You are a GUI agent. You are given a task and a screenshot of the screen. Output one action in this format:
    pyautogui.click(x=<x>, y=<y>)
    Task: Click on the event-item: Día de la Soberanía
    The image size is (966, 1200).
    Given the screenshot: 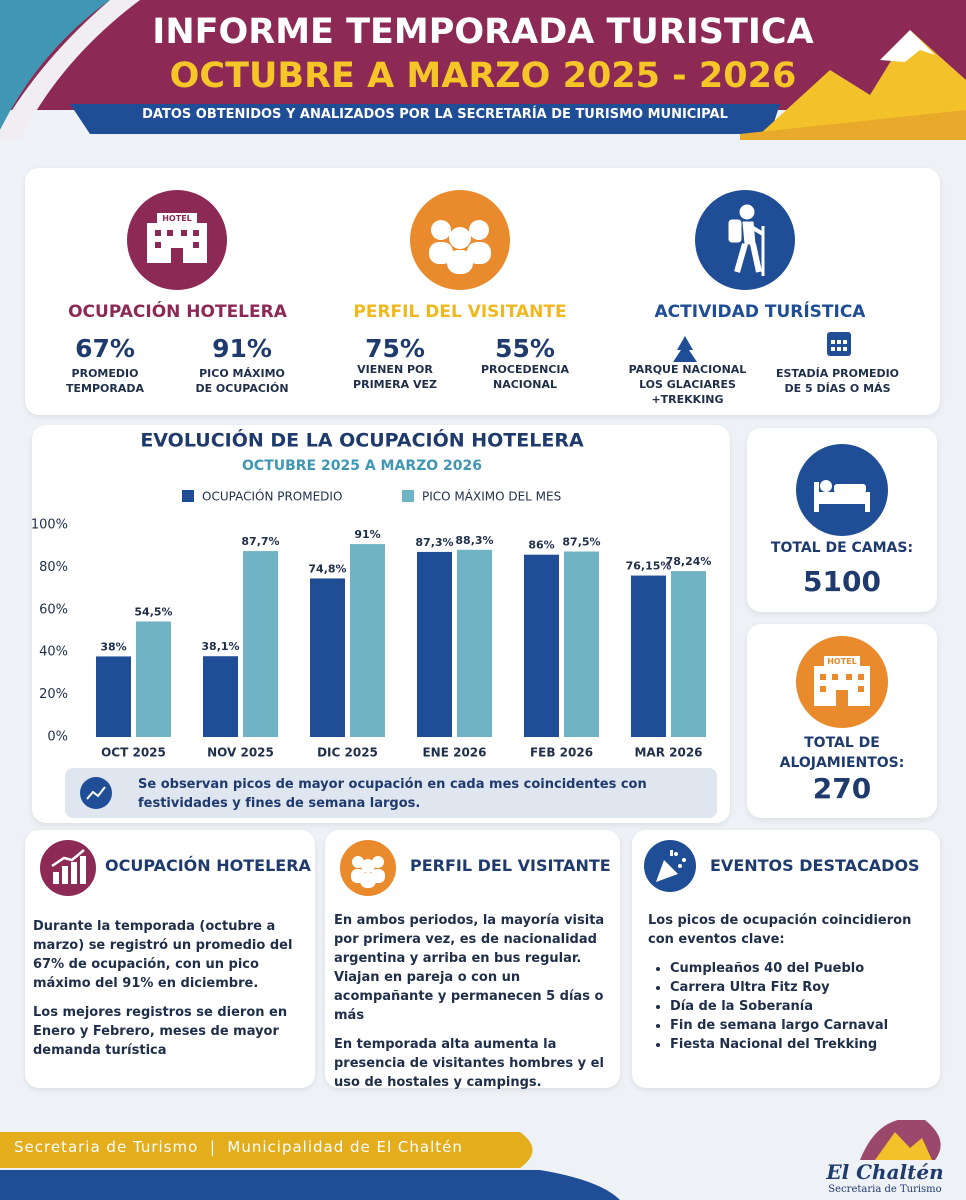 What is the action you would take?
    pyautogui.click(x=801, y=1006)
    